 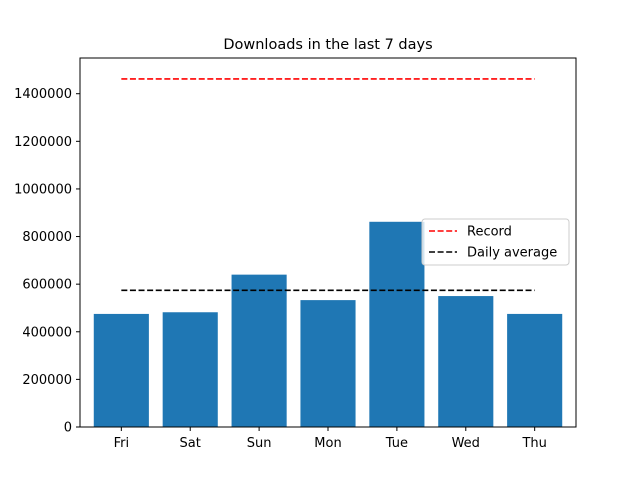 I want to click on y-tick-label: 400000, so click(x=47, y=332).